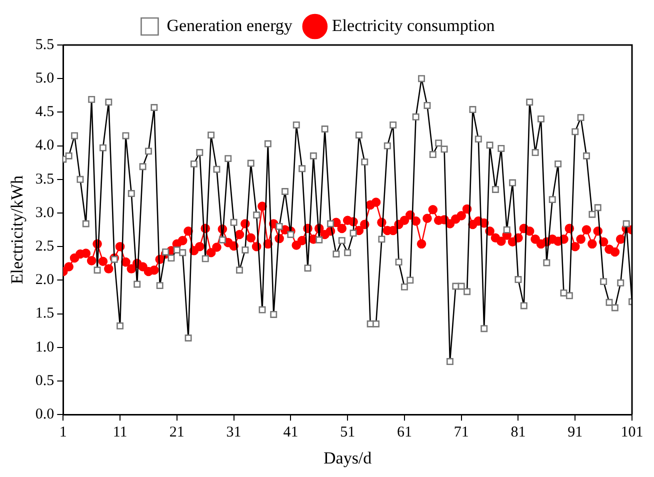 Image resolution: width=654 pixels, height=477 pixels. Describe the element at coordinates (44, 179) in the screenshot. I see `y-tick-label: 3.5` at that location.